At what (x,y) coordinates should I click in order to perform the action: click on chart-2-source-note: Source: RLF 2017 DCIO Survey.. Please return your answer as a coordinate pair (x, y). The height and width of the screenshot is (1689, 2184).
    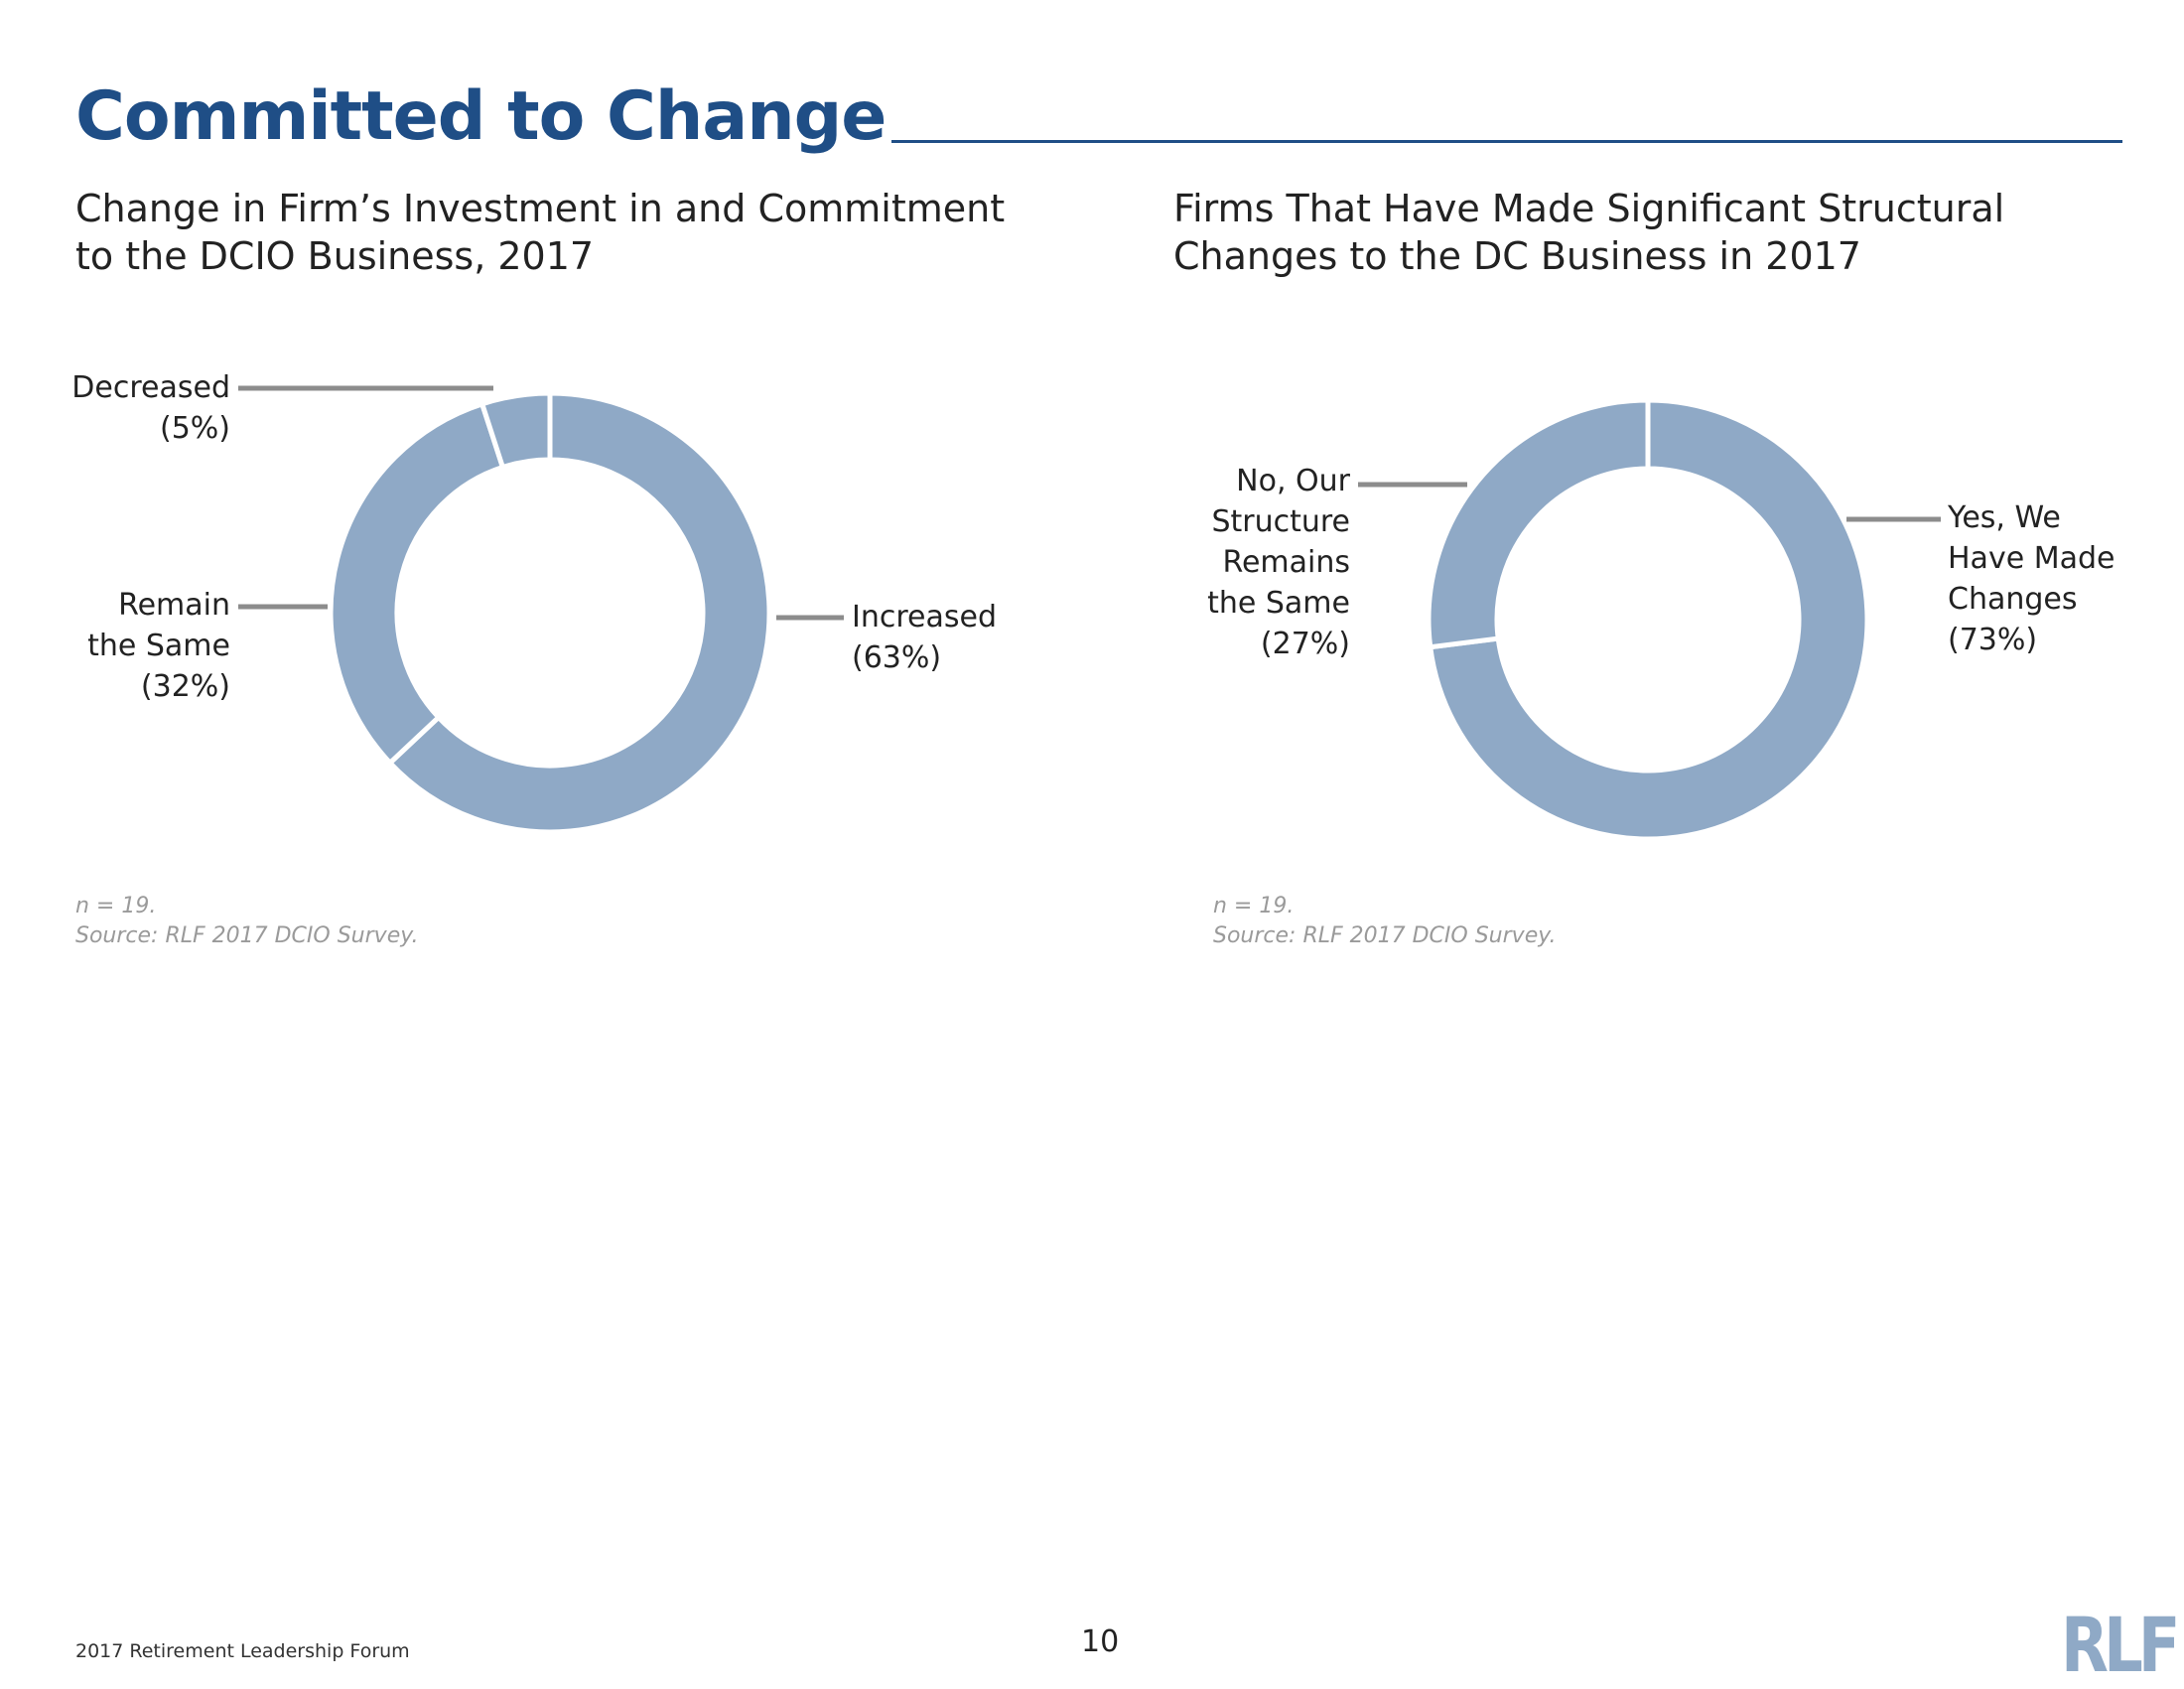
    Looking at the image, I should click on (1385, 936).